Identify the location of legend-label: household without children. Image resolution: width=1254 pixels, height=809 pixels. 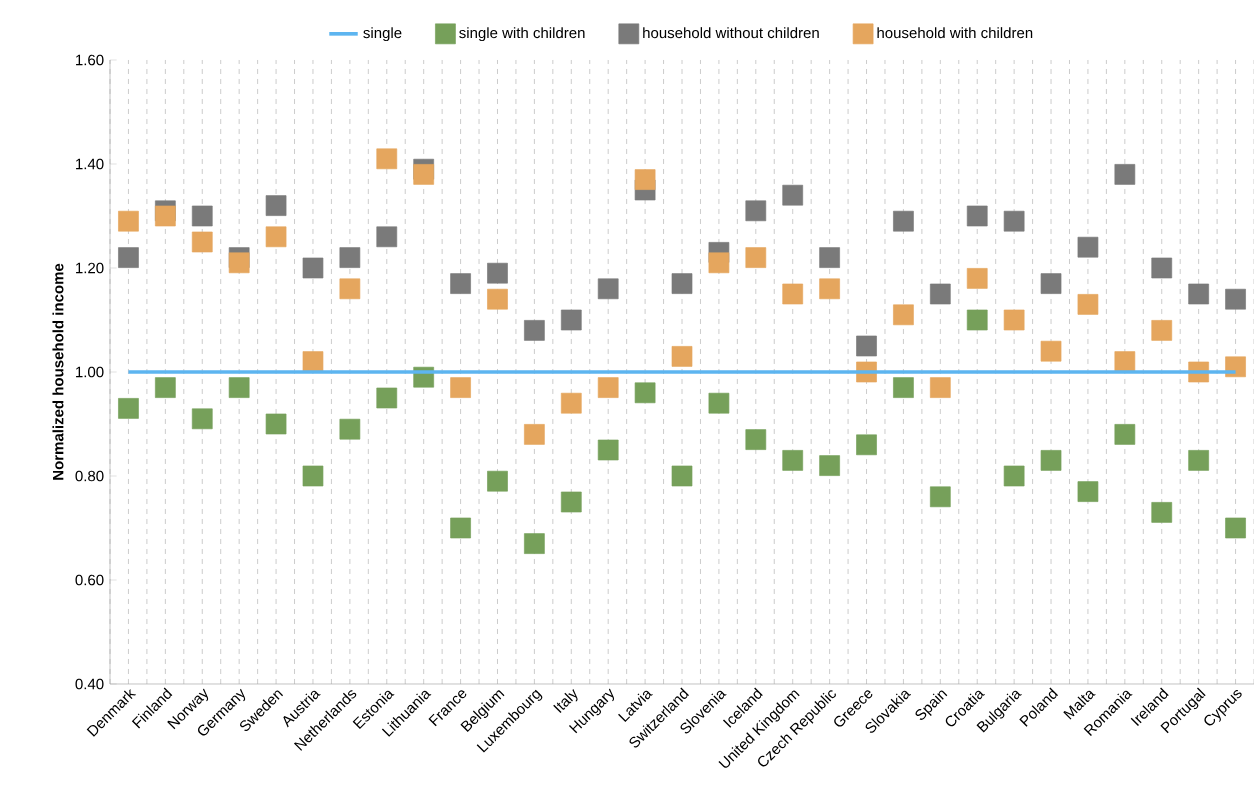
(731, 33).